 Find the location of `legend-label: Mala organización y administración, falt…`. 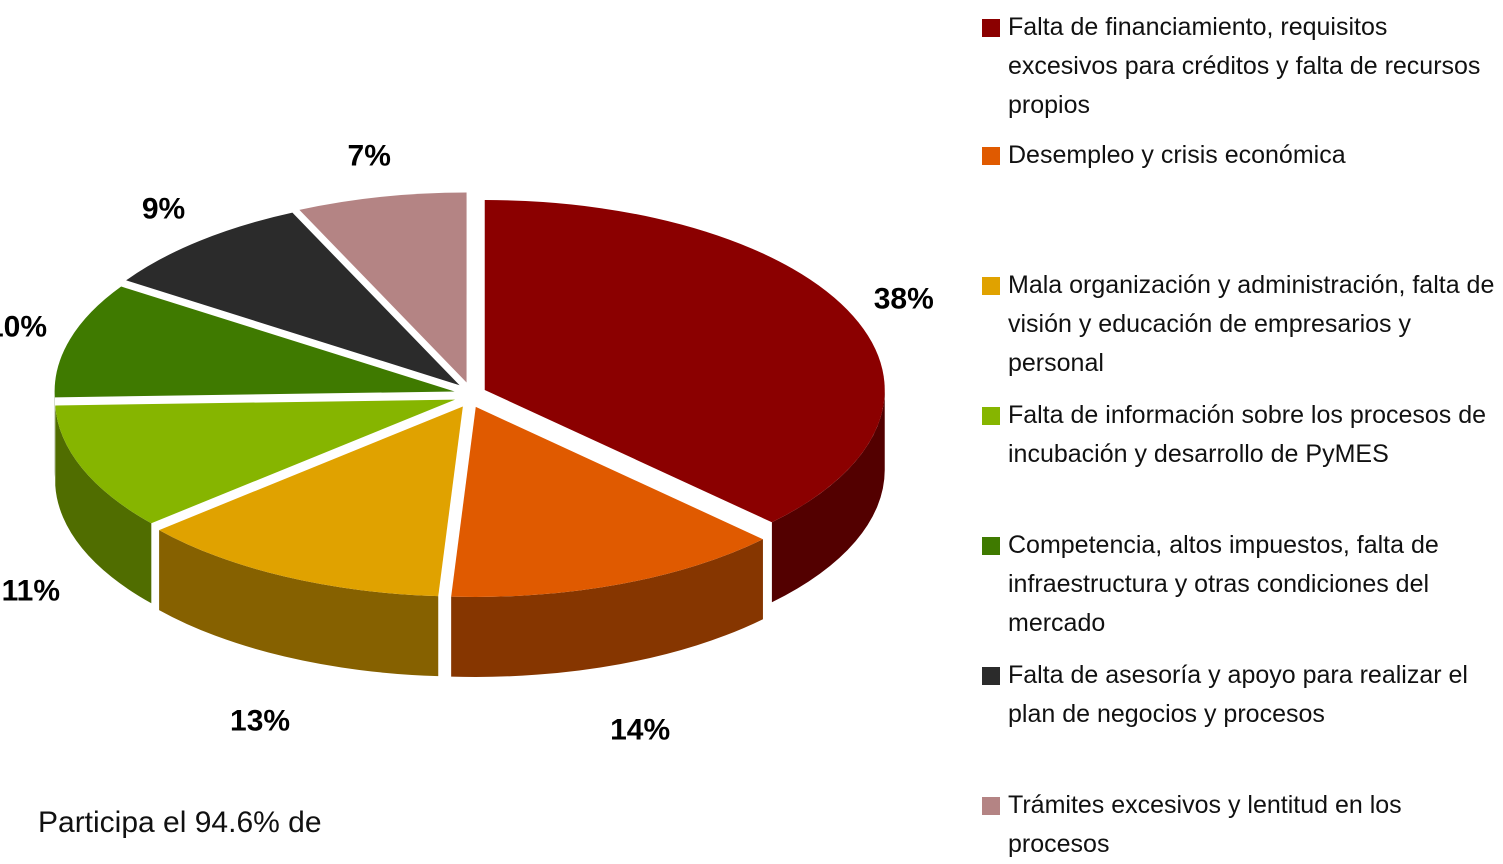

legend-label: Mala organización y administración, falt… is located at coordinates (1251, 324).